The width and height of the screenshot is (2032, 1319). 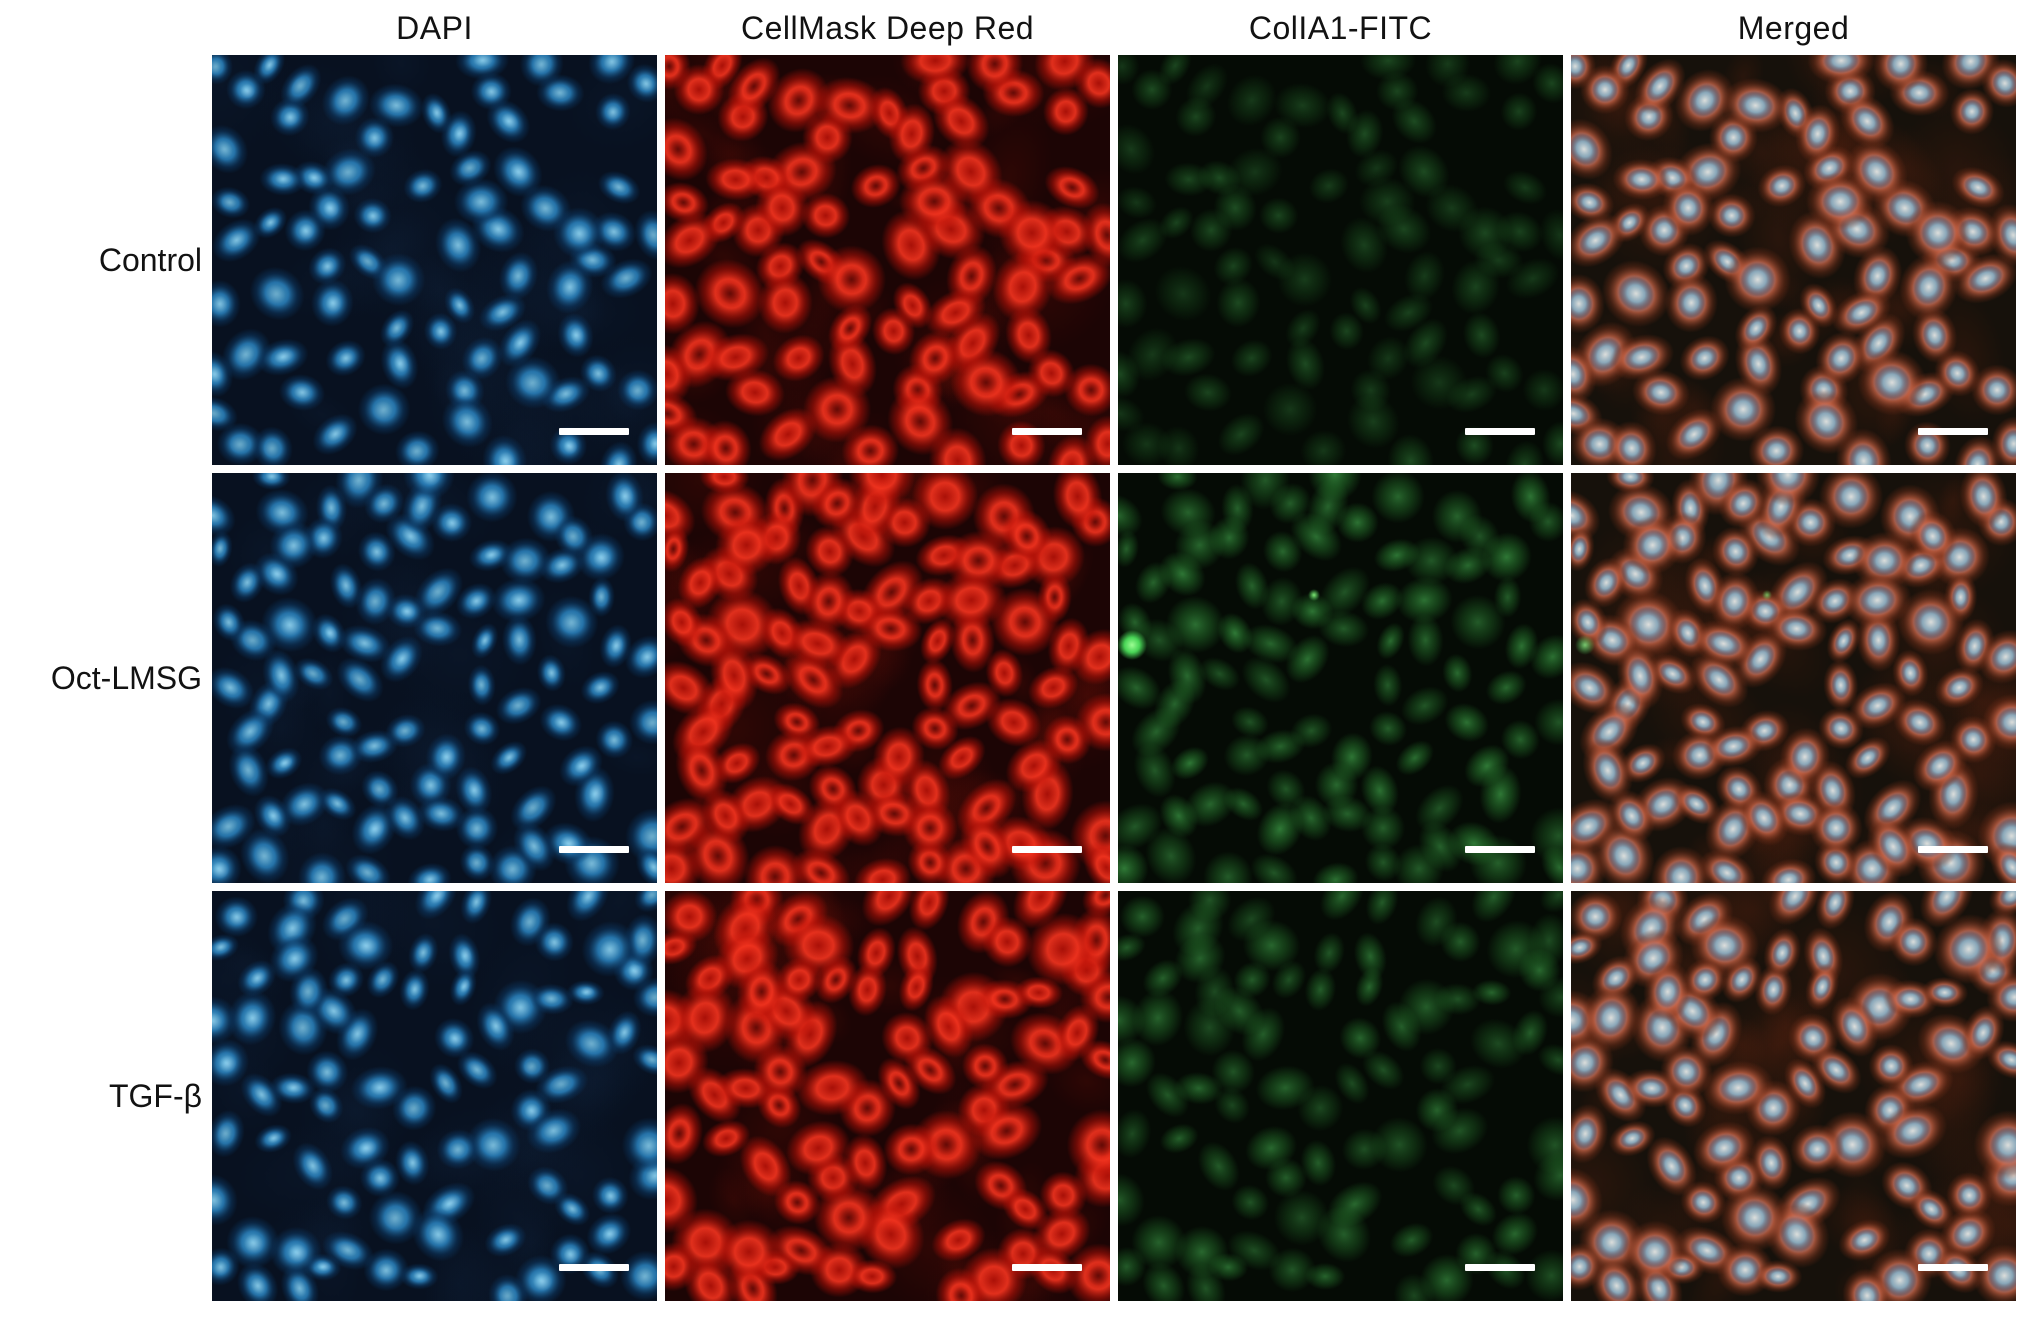 I want to click on micrograph-panel-r0-cellmask, so click(x=887, y=260).